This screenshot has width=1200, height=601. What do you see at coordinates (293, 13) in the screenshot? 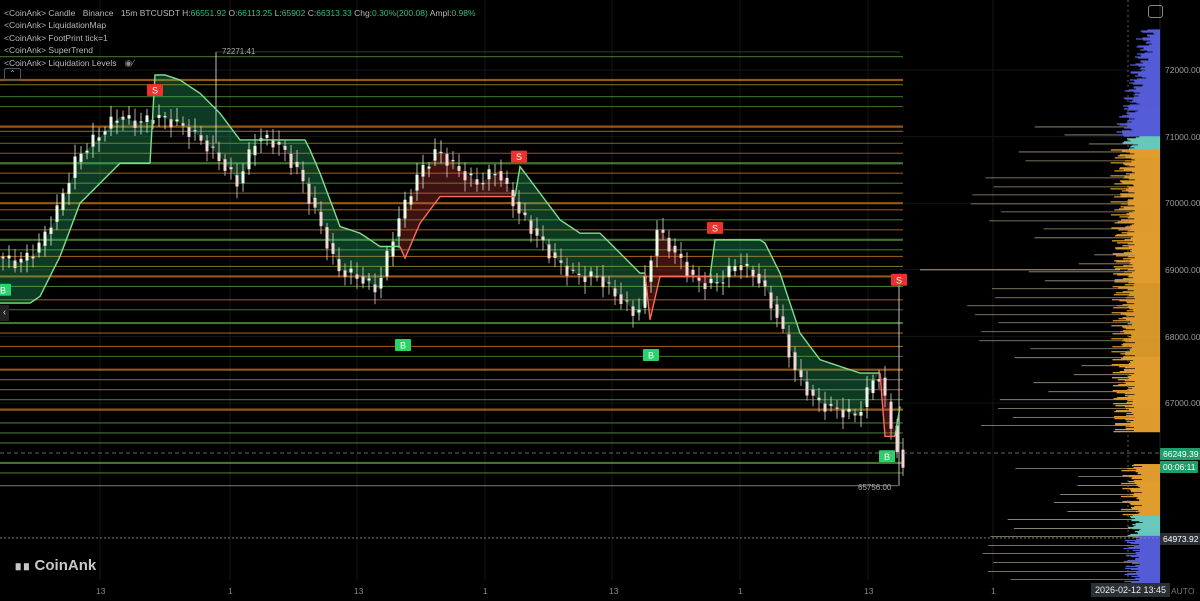
I see `legend-low: 65902` at bounding box center [293, 13].